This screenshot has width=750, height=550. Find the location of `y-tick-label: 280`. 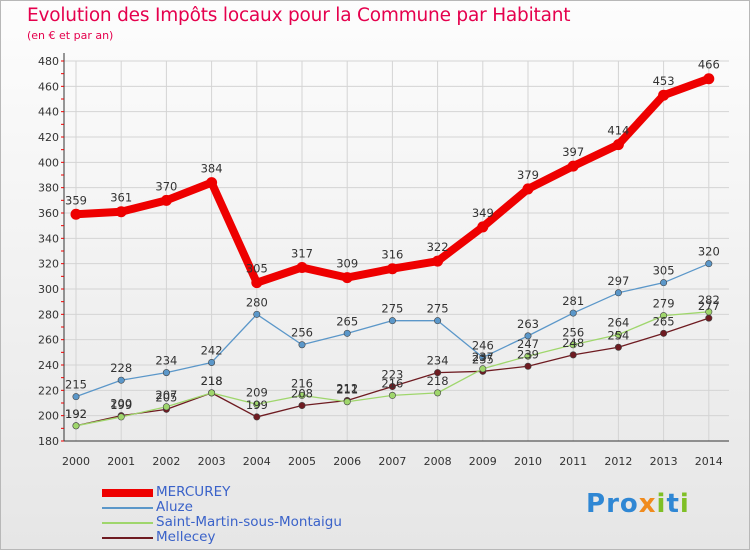

y-tick-label: 280 is located at coordinates (48, 314).